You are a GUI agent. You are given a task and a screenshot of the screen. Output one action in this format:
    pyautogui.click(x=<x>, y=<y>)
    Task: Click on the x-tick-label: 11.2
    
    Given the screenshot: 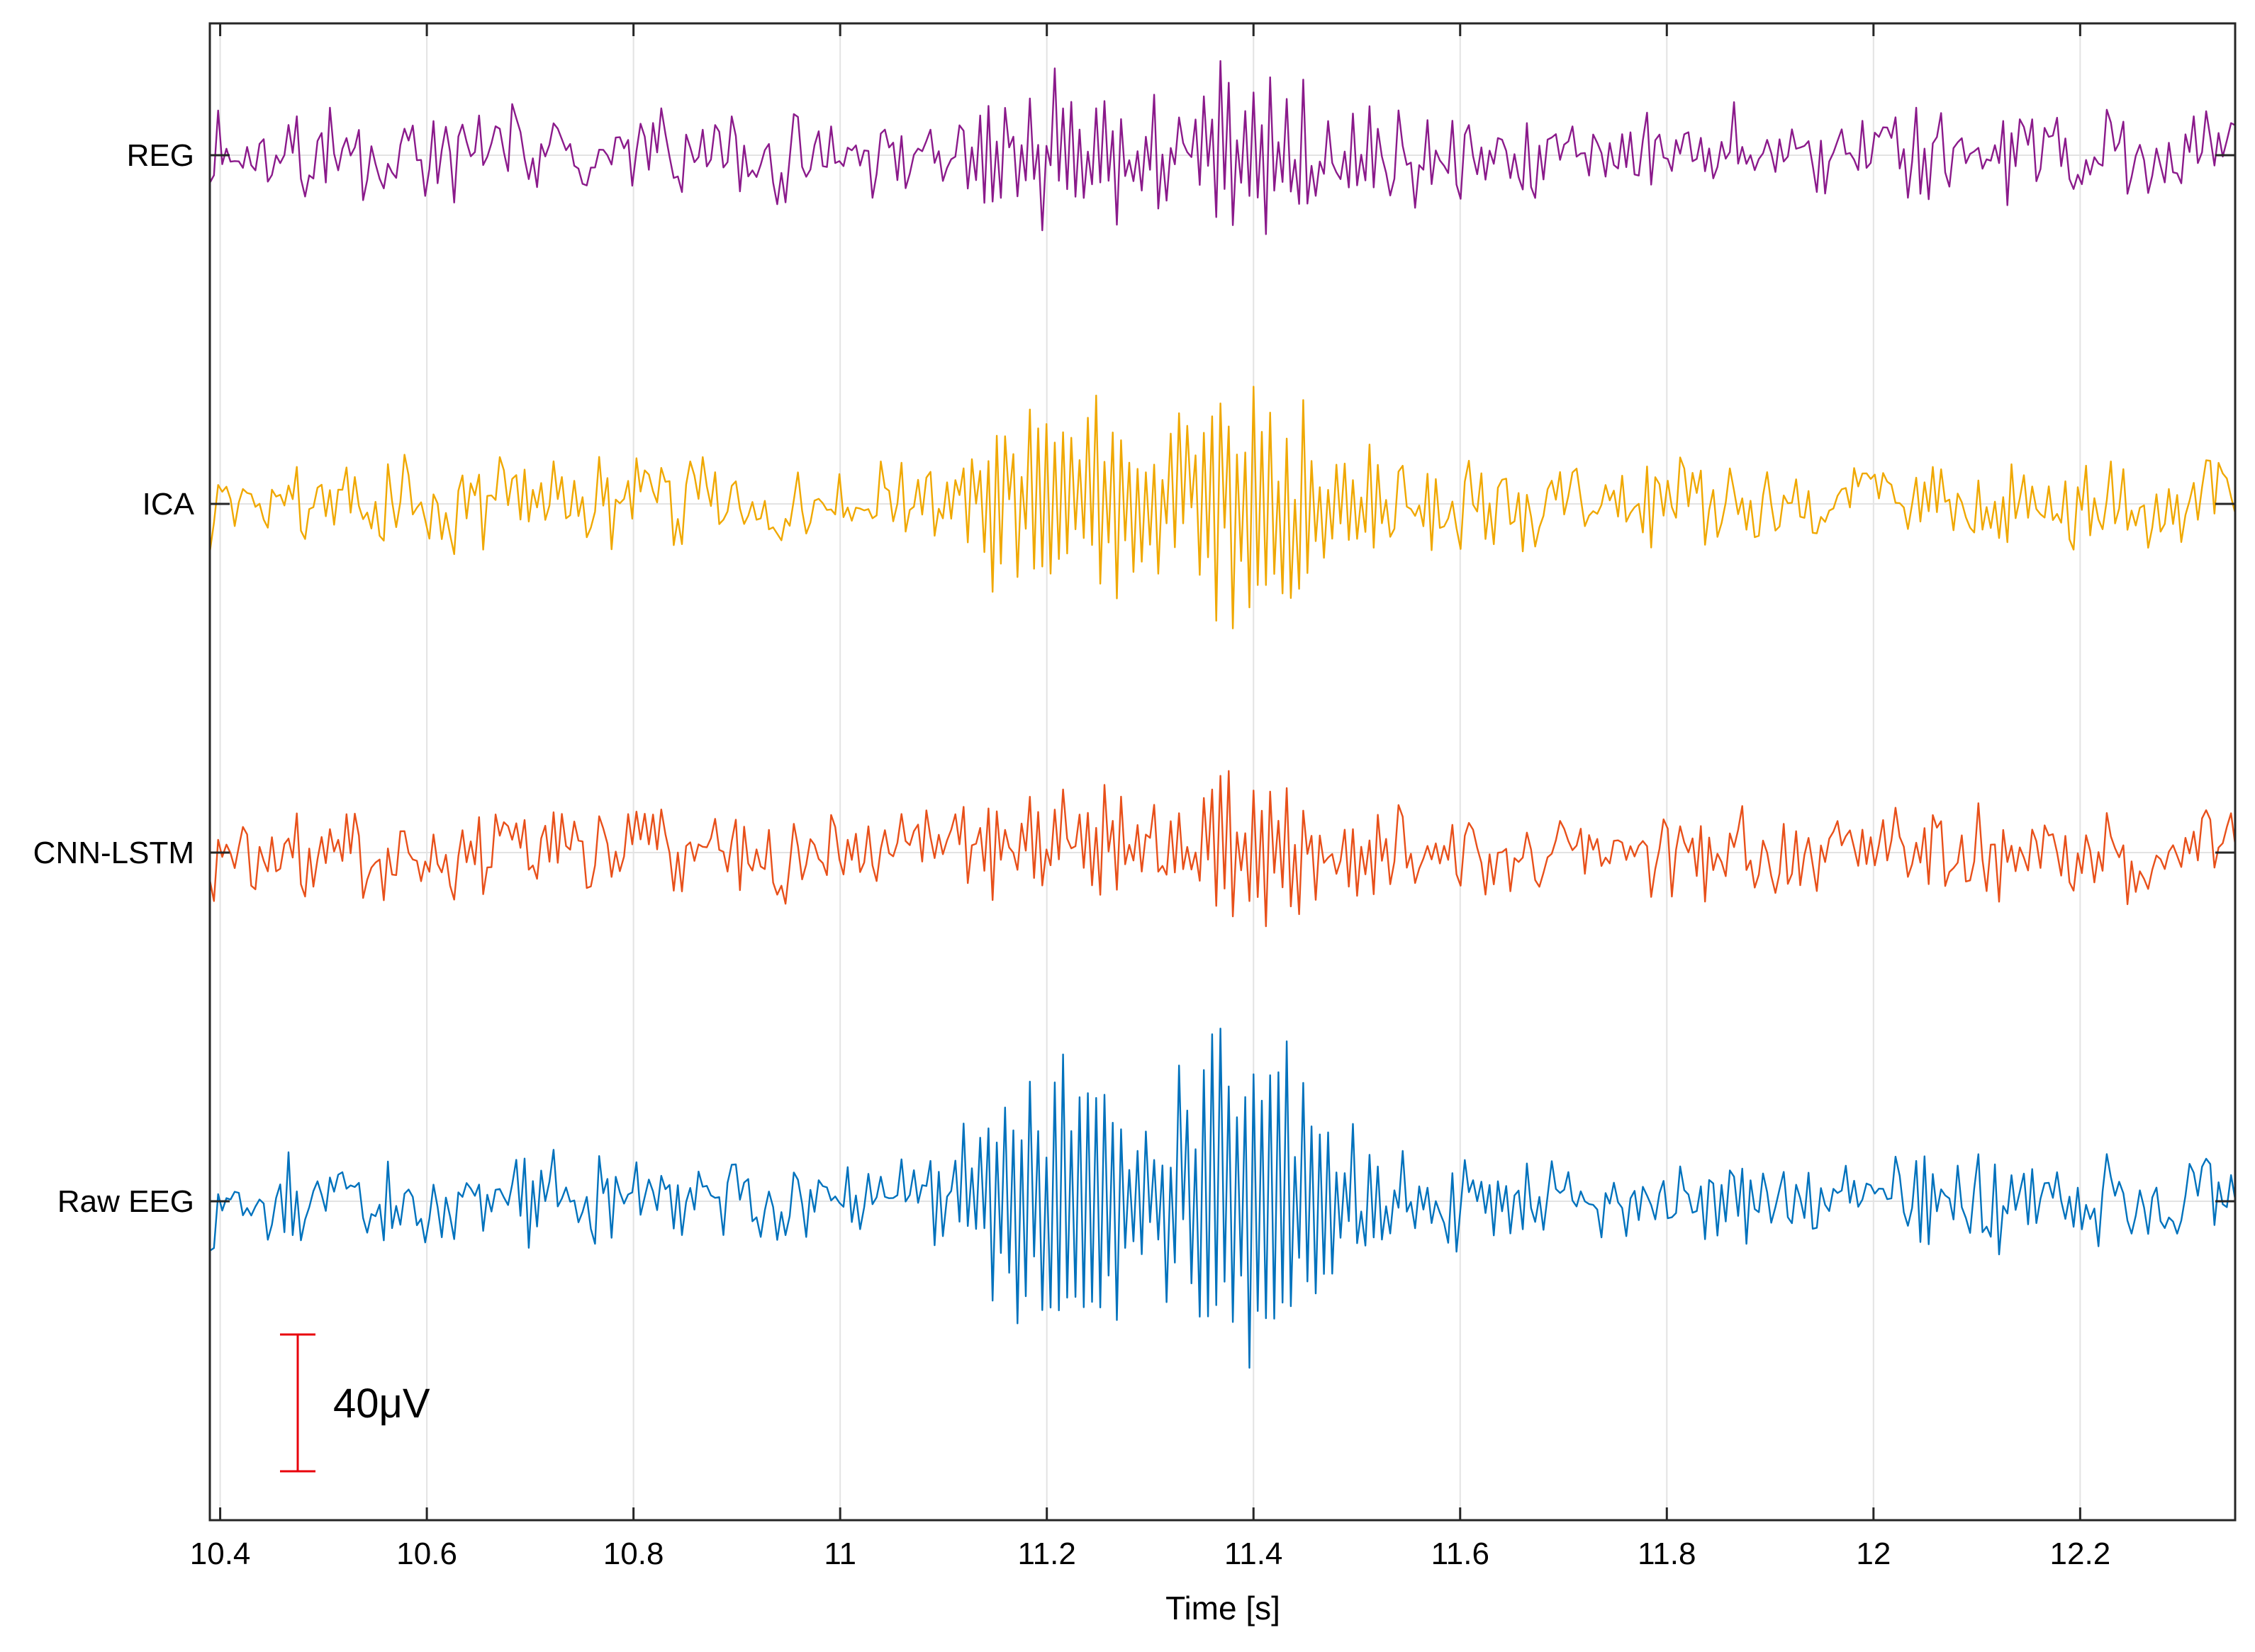 What is the action you would take?
    pyautogui.click(x=1047, y=1553)
    